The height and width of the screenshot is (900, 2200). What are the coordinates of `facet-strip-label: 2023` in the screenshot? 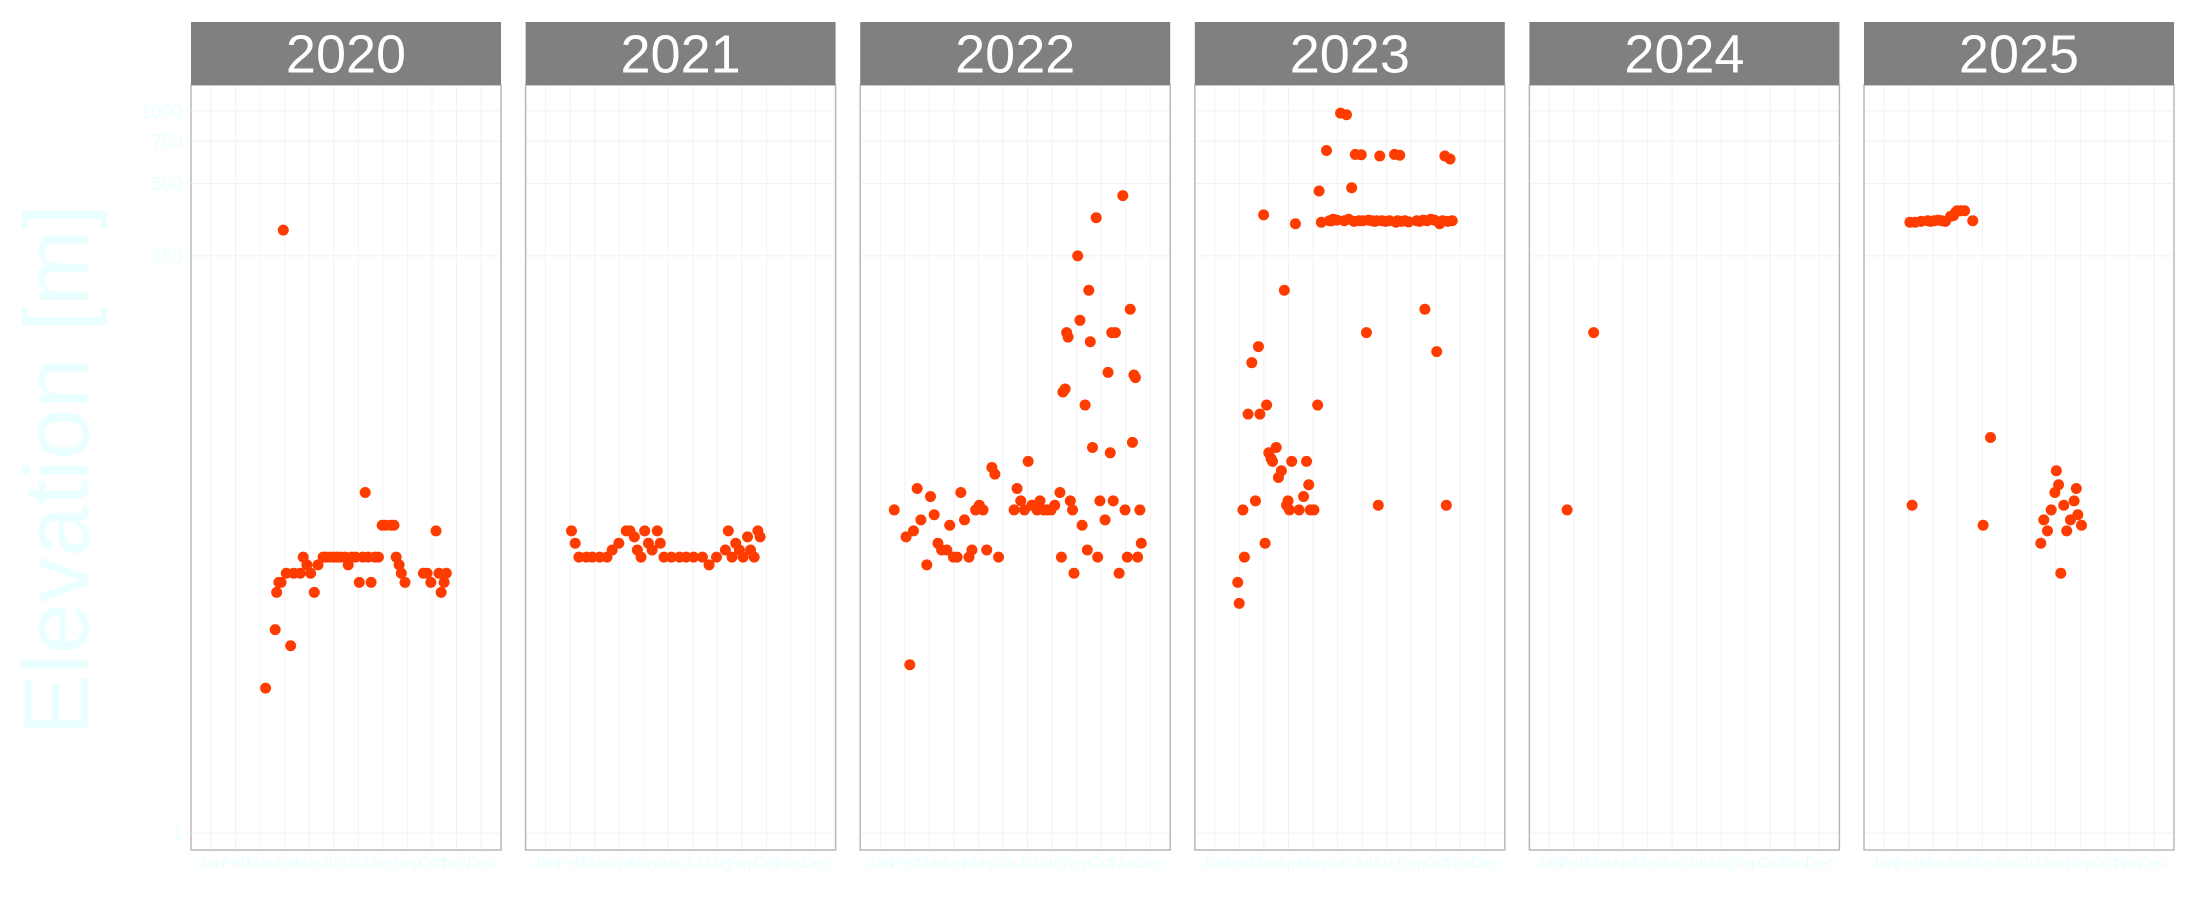 It's located at (1350, 55).